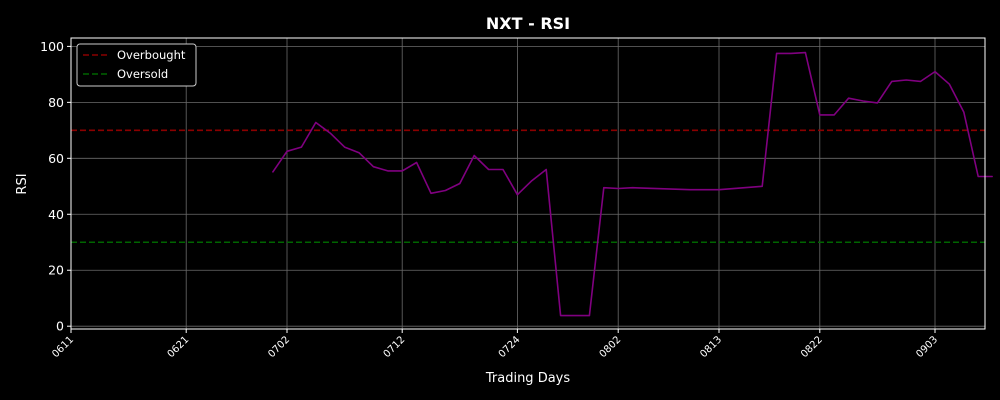 The width and height of the screenshot is (1000, 400). I want to click on legend-label-oversold: Oversold, so click(142, 74).